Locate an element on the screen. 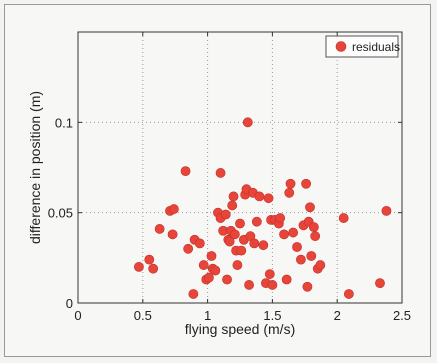  x-tick-label: 2 is located at coordinates (337, 315).